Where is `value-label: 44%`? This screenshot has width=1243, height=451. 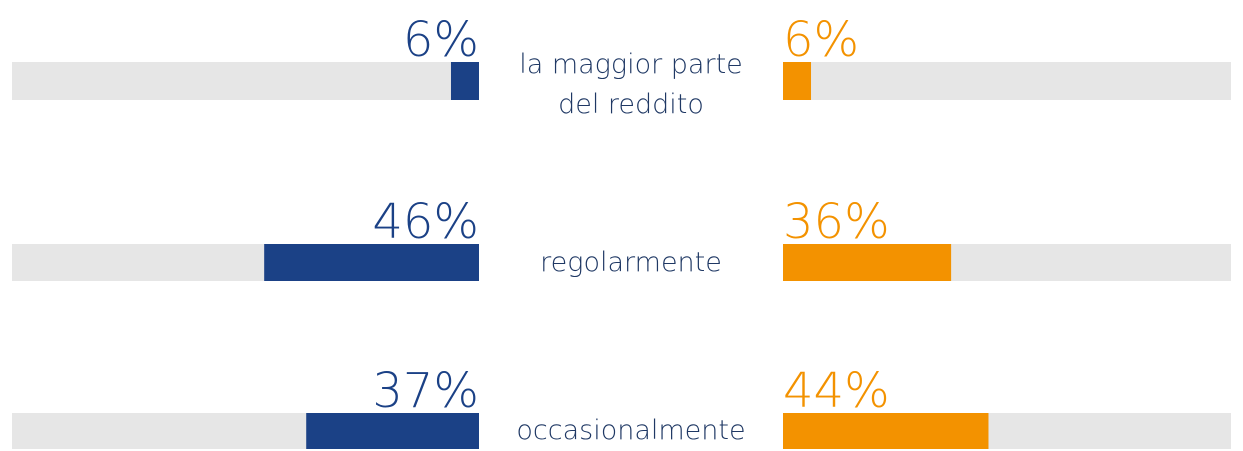
value-label: 44% is located at coordinates (836, 391).